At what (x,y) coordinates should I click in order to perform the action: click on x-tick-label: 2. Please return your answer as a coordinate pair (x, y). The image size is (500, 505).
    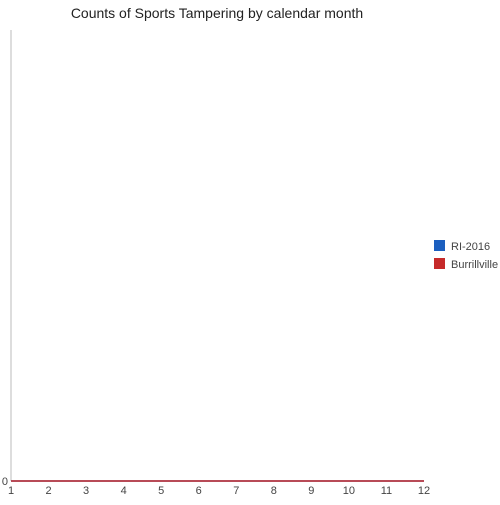
    Looking at the image, I should click on (48, 491).